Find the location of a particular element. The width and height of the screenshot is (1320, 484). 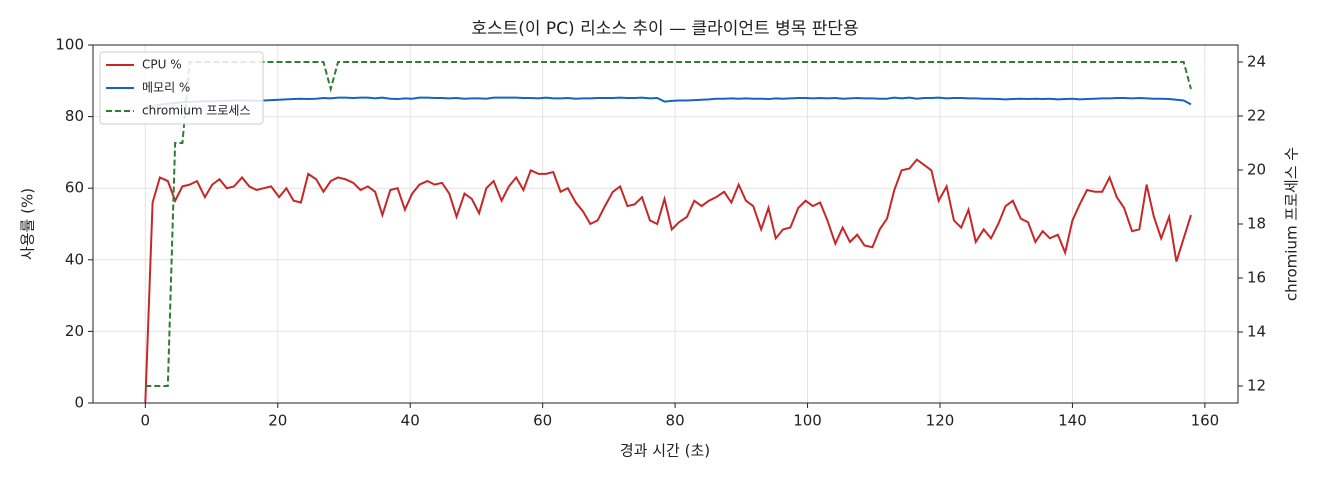

x-tick-label: 100 is located at coordinates (807, 421).